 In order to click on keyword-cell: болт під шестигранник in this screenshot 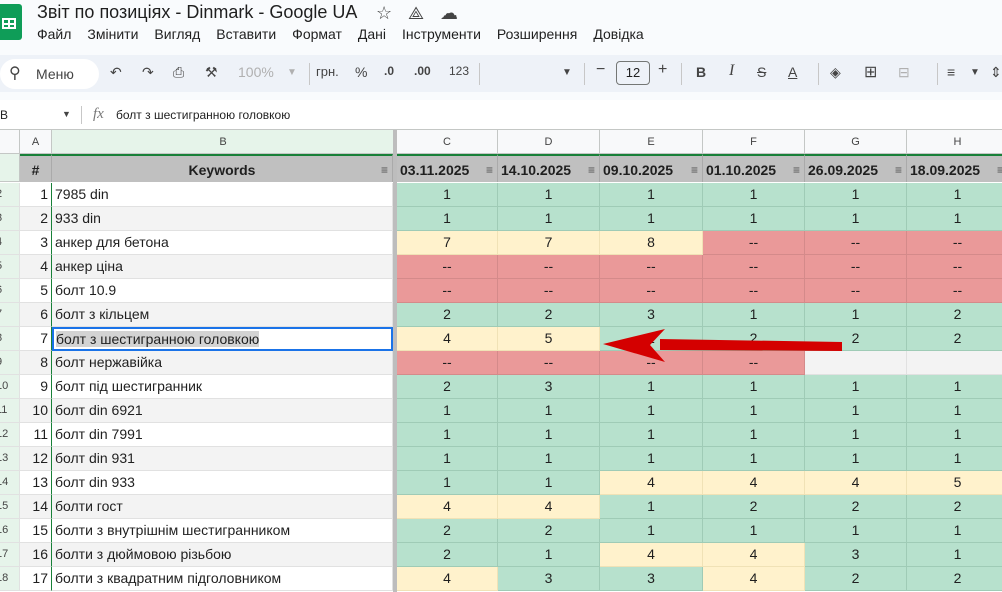, I will do `click(222, 387)`.